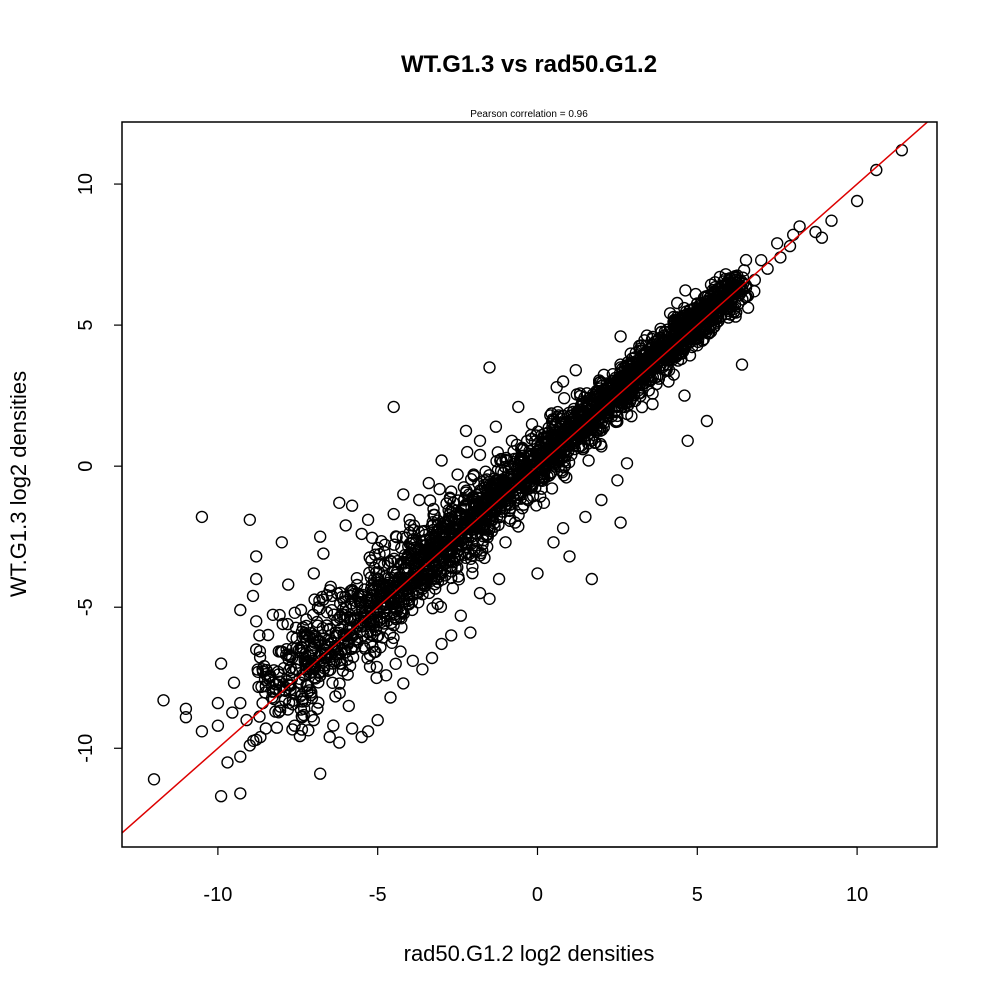 The width and height of the screenshot is (1000, 1000). I want to click on x-tick-label: 10, so click(857, 895).